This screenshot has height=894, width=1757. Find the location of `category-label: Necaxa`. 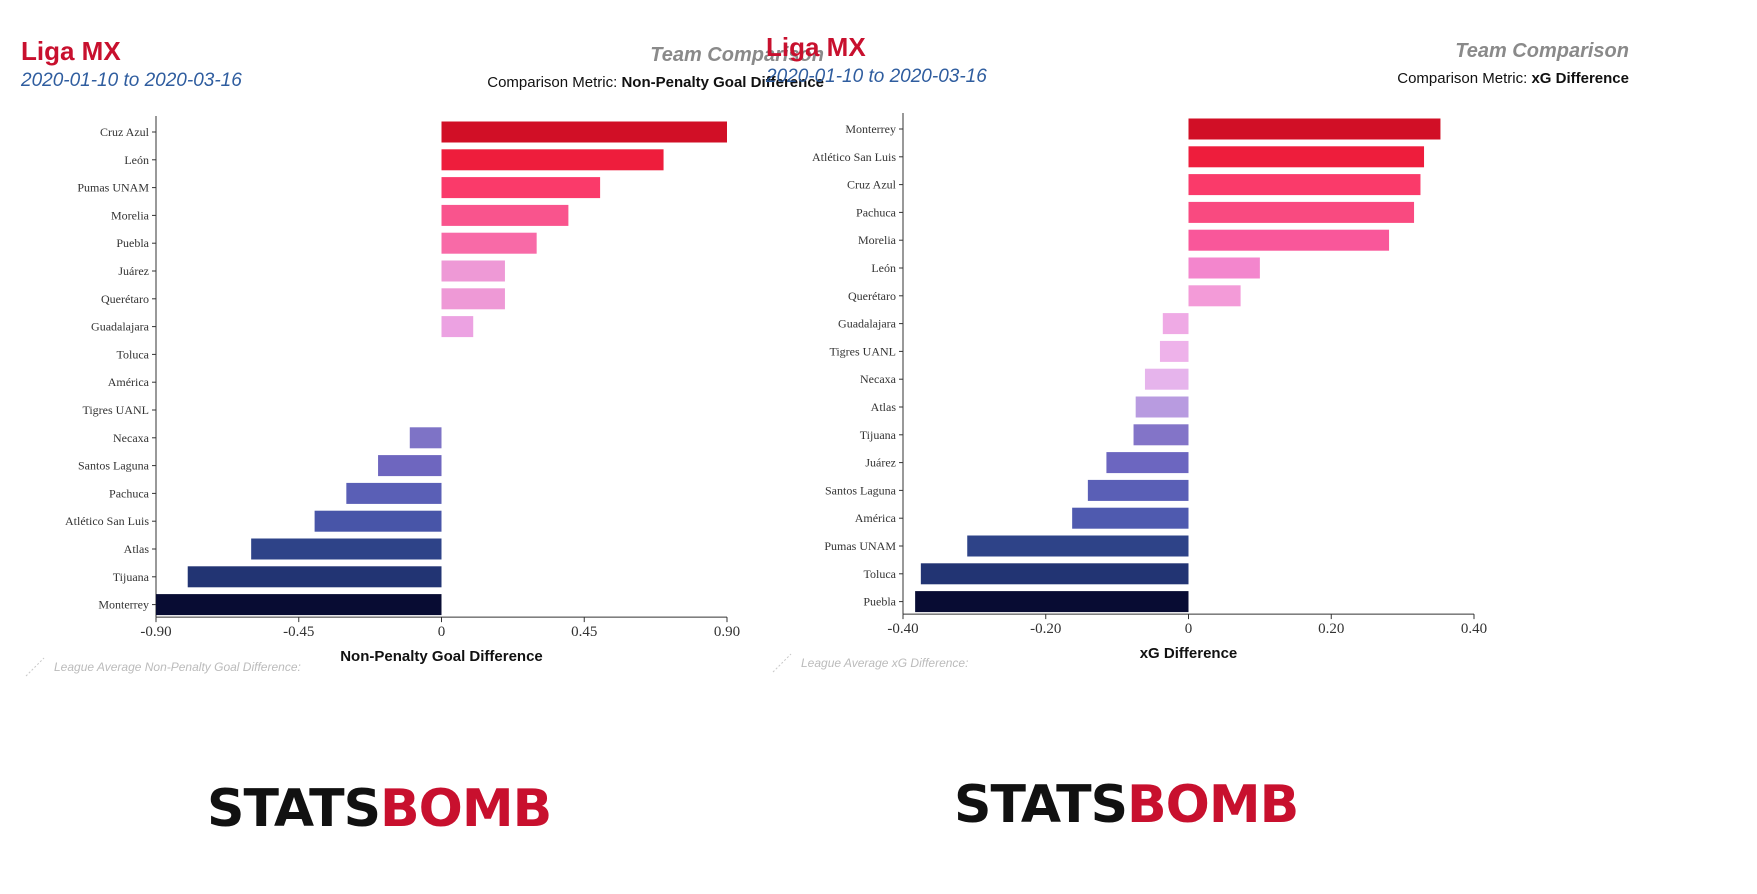

category-label: Necaxa is located at coordinates (878, 379).